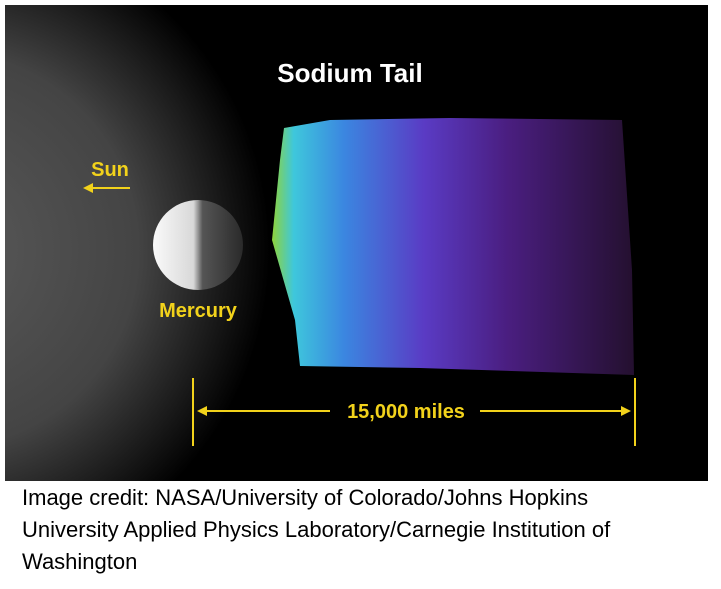  I want to click on sun-arrowhead, so click(88, 188).